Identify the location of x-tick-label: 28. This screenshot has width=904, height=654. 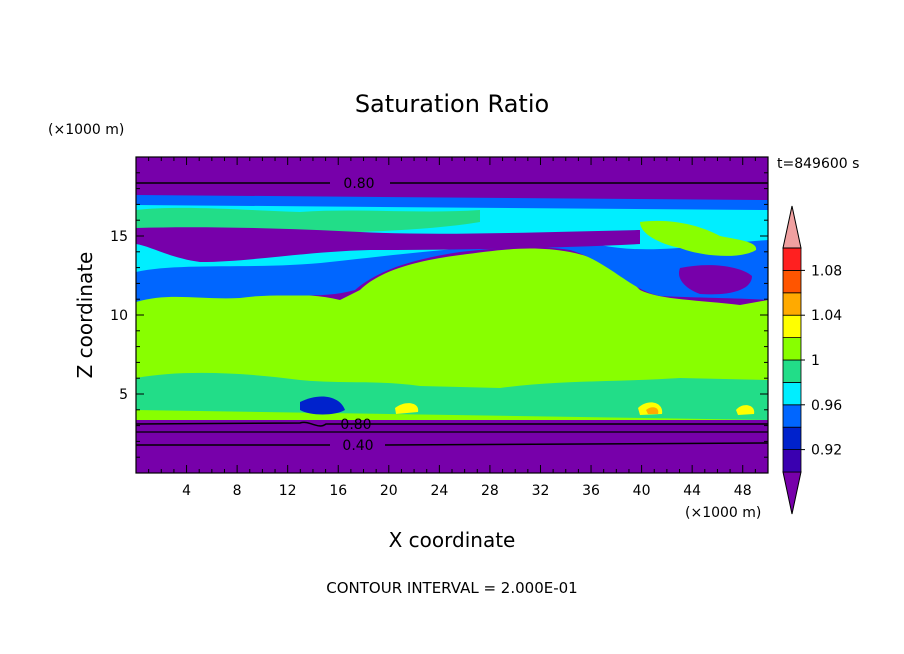
(490, 491).